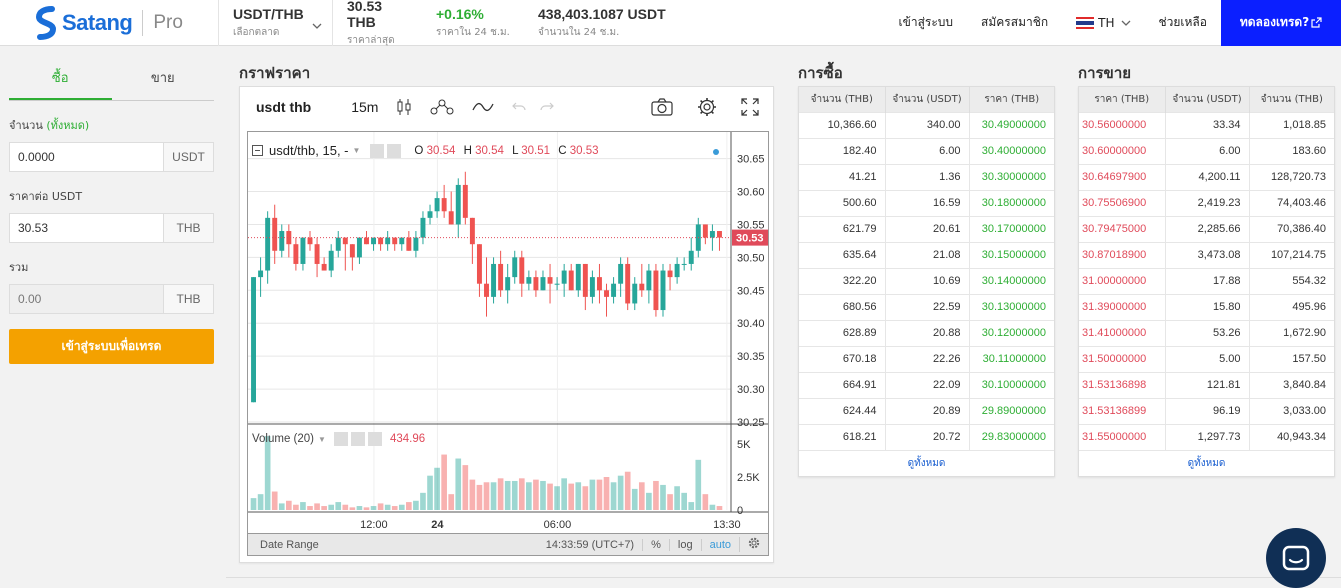 Image resolution: width=1341 pixels, height=588 pixels. Describe the element at coordinates (162, 78) in the screenshot. I see `tab-sell: ขาย` at that location.